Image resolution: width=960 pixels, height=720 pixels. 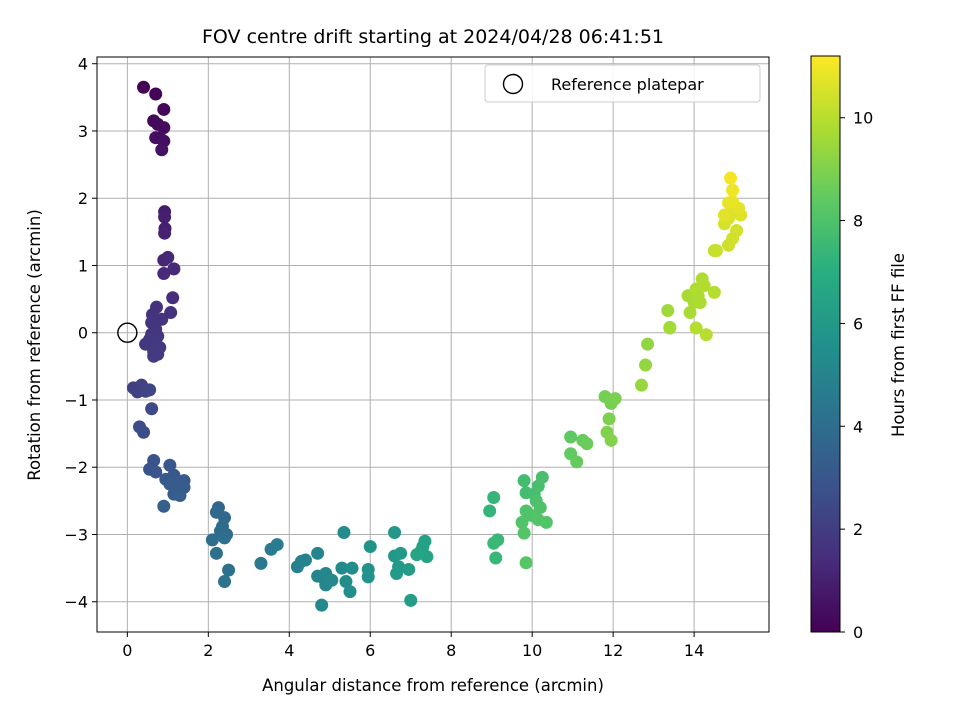 What do you see at coordinates (34, 345) in the screenshot?
I see `y-axis-label: Rotation from reference (arcmin)` at bounding box center [34, 345].